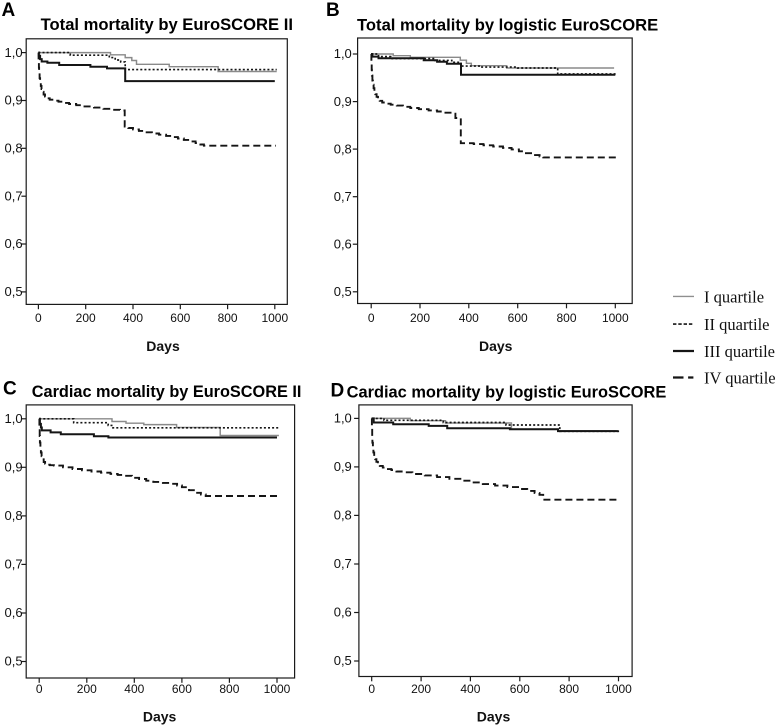  Describe the element at coordinates (740, 378) in the screenshot. I see `svg-text: IV quartile` at that location.